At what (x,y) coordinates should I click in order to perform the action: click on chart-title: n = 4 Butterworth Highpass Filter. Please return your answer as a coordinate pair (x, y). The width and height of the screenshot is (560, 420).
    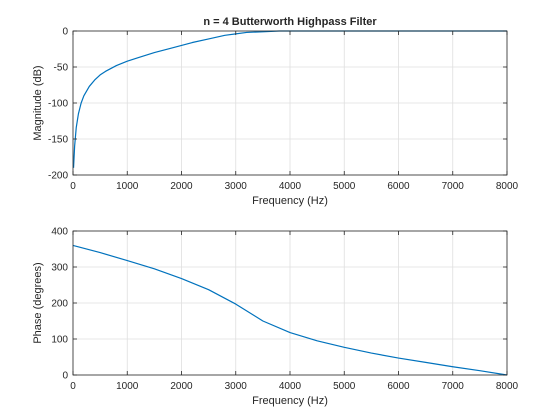
    Looking at the image, I should click on (290, 22).